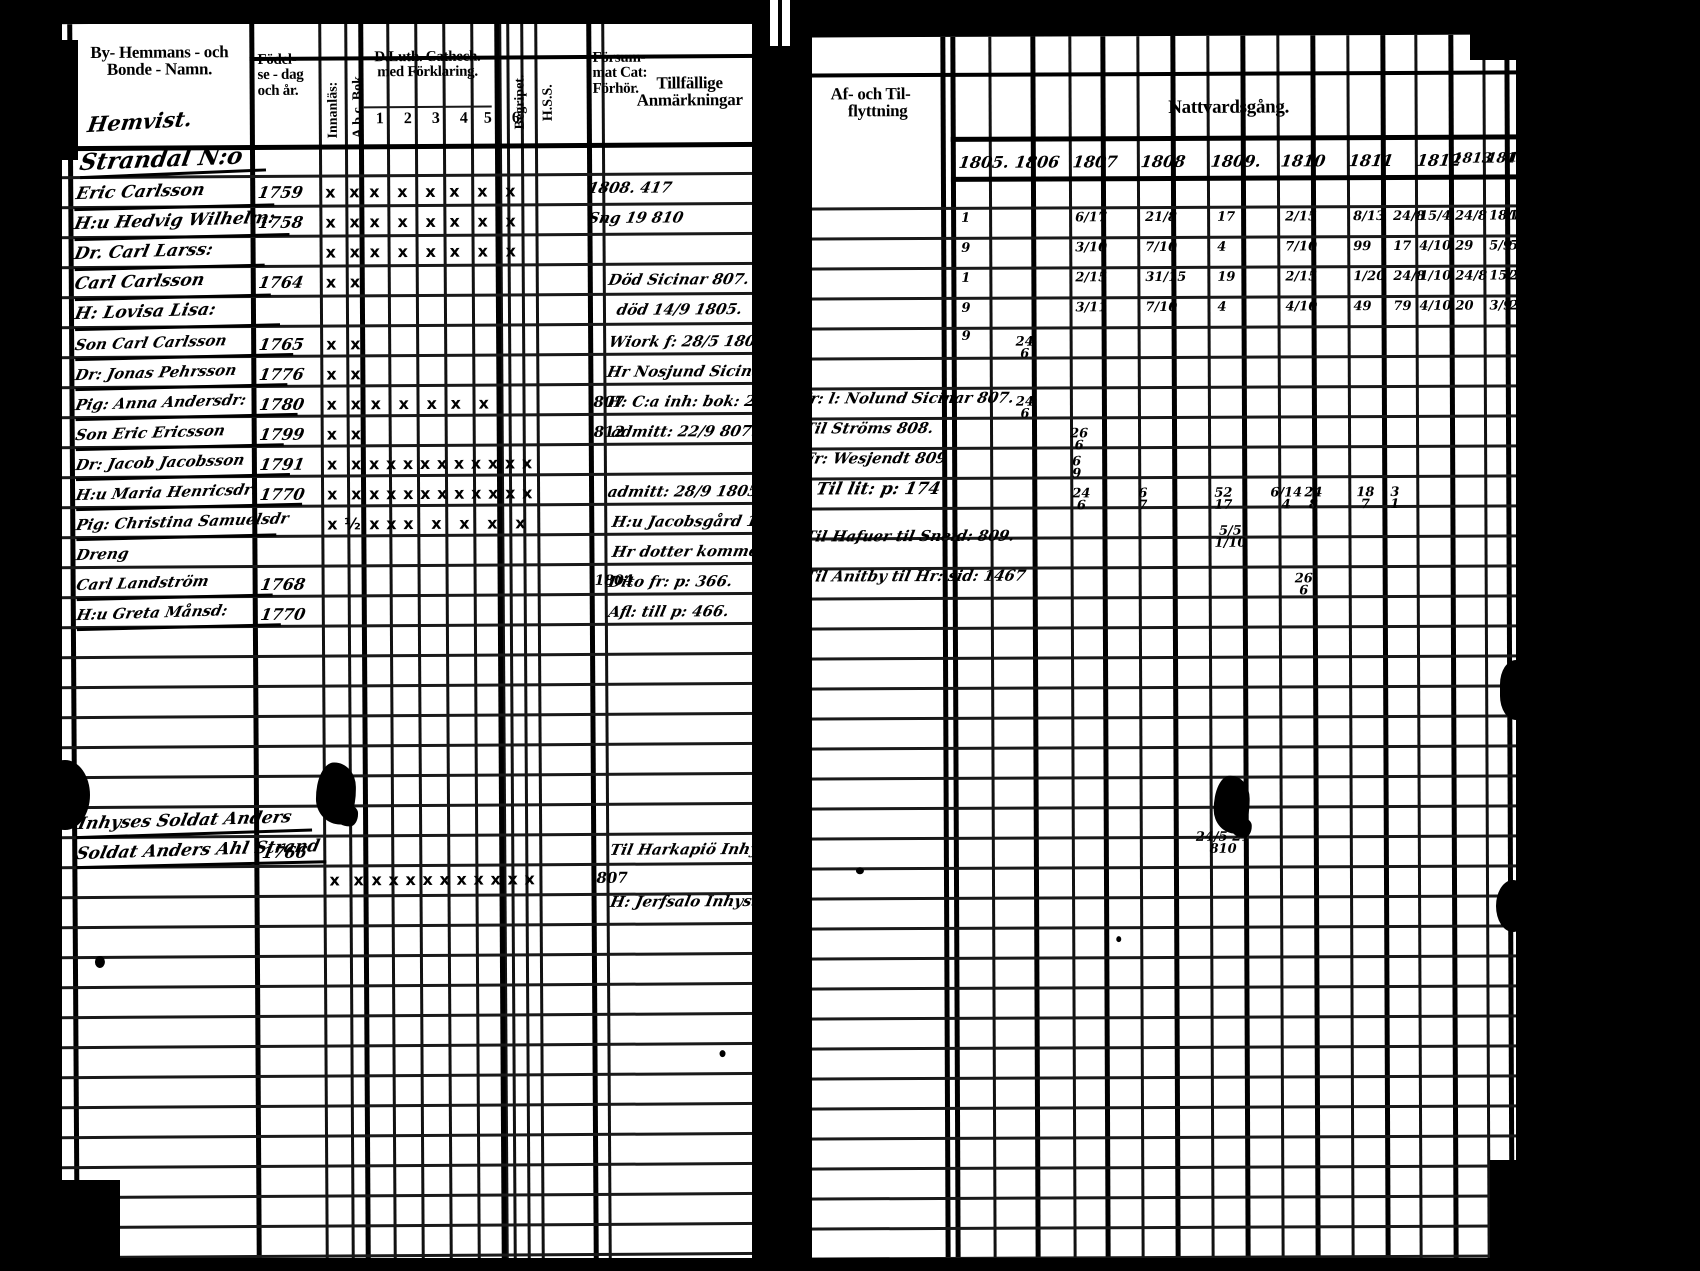  I want to click on row-name: Pig: Anna Andersdr:, so click(160, 402).